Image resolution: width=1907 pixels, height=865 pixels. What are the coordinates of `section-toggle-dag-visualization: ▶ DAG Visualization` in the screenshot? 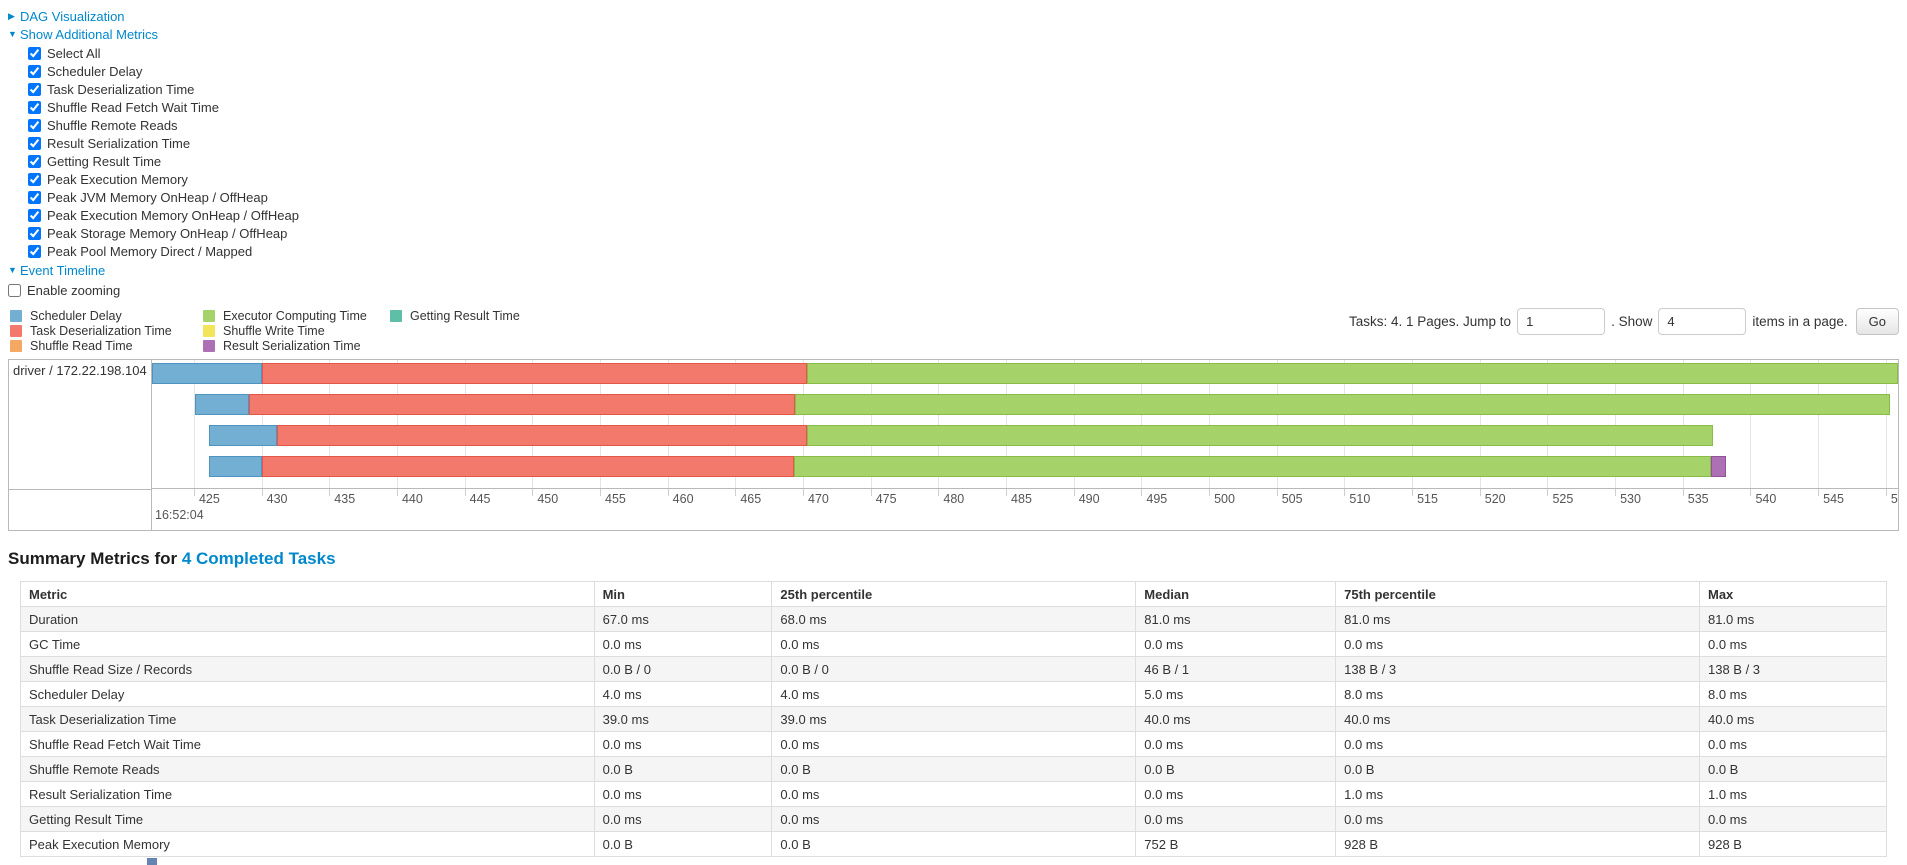 It's located at (953, 16).